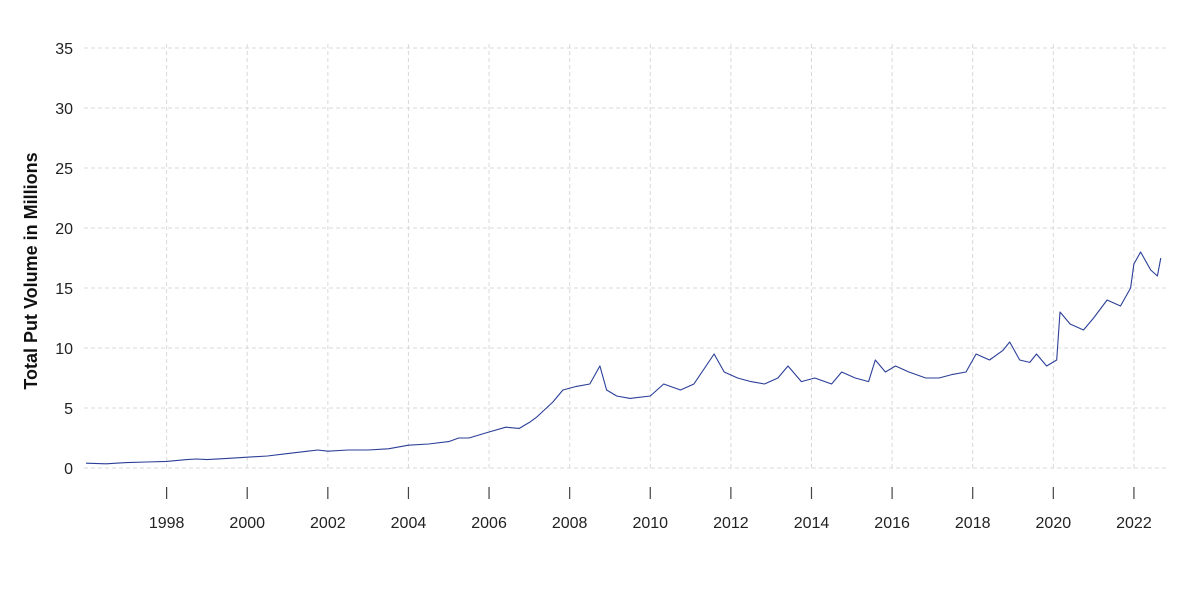 The width and height of the screenshot is (1200, 600). I want to click on x-tick-label: 2012, so click(731, 523).